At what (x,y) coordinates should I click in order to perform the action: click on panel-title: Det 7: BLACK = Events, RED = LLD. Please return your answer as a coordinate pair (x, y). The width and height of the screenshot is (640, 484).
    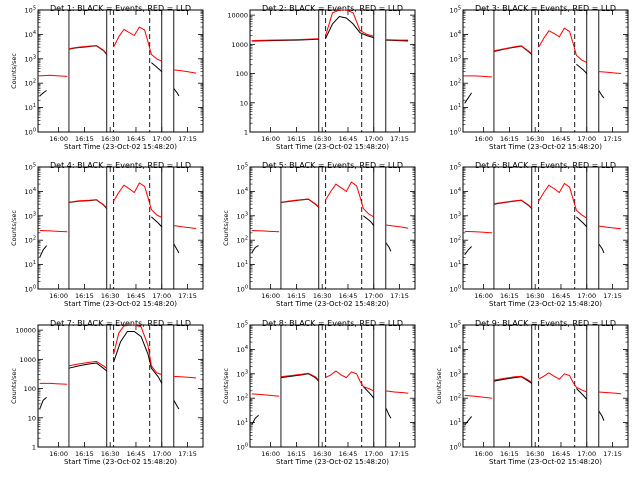
    Looking at the image, I should click on (120, 323).